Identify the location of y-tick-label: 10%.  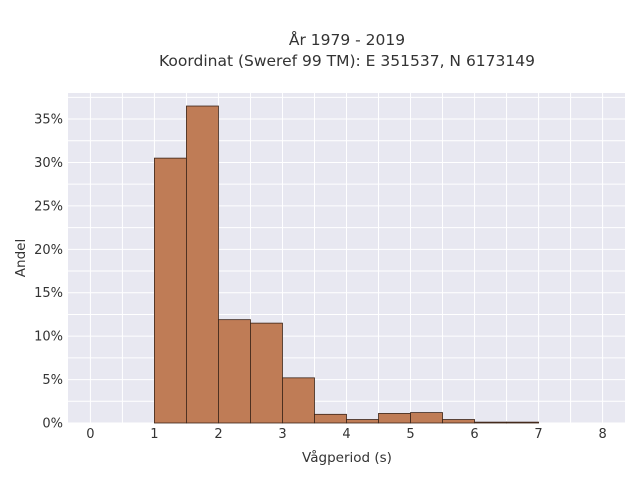
(48, 337).